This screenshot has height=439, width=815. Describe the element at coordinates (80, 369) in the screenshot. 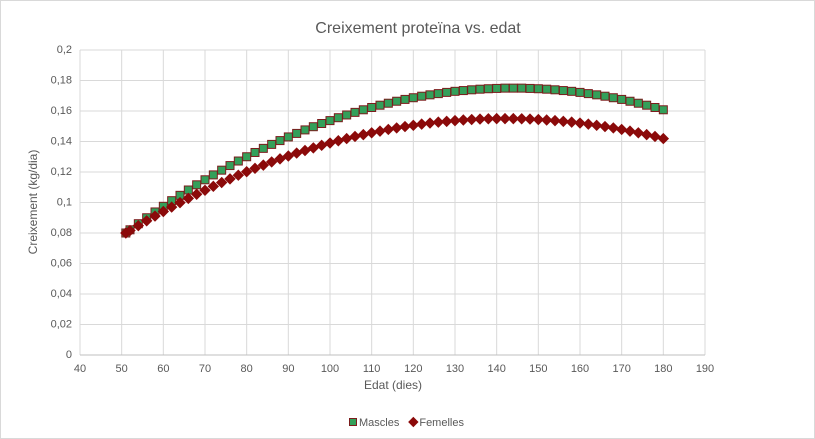

I see `x-tick-label: 40` at that location.